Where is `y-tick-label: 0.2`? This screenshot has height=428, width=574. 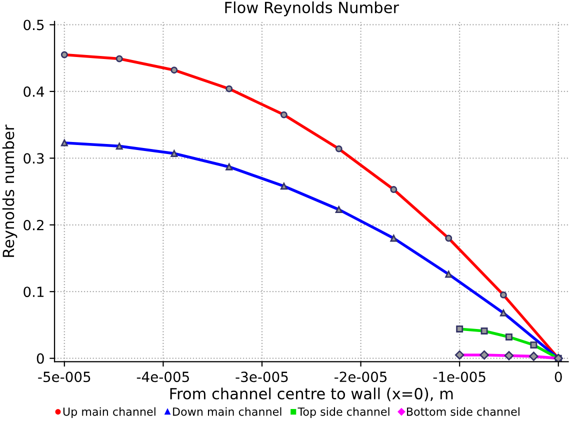 y-tick-label: 0.2 is located at coordinates (34, 225).